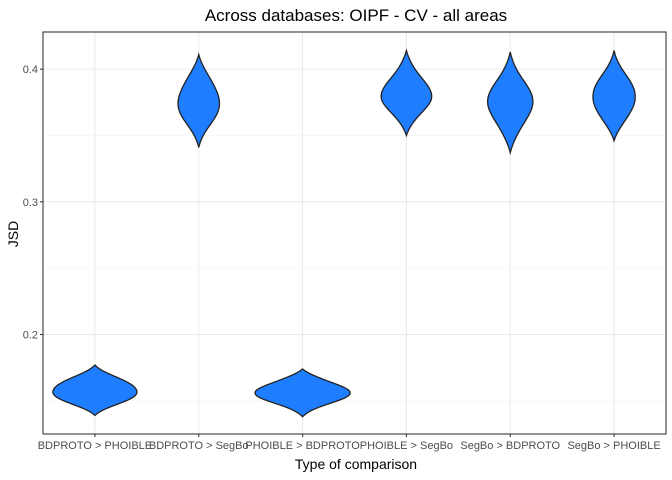  Describe the element at coordinates (302, 446) in the screenshot. I see `x-tick-label: PHOIBLE > BDPROTO` at that location.